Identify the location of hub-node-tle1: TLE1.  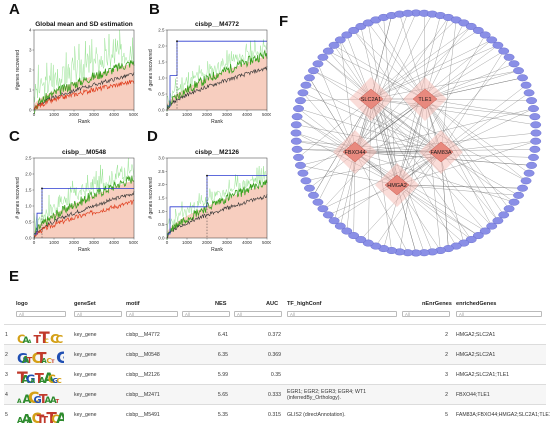
(425, 99).